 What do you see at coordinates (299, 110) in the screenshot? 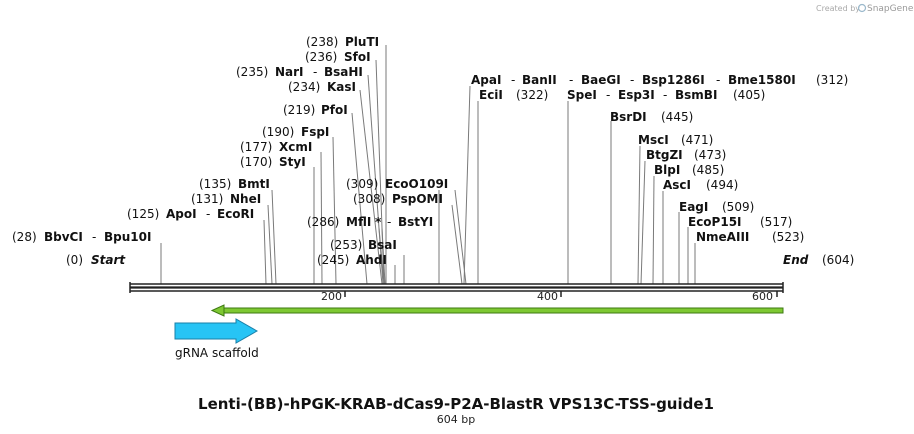
I see `site-position: (219)` at bounding box center [299, 110].